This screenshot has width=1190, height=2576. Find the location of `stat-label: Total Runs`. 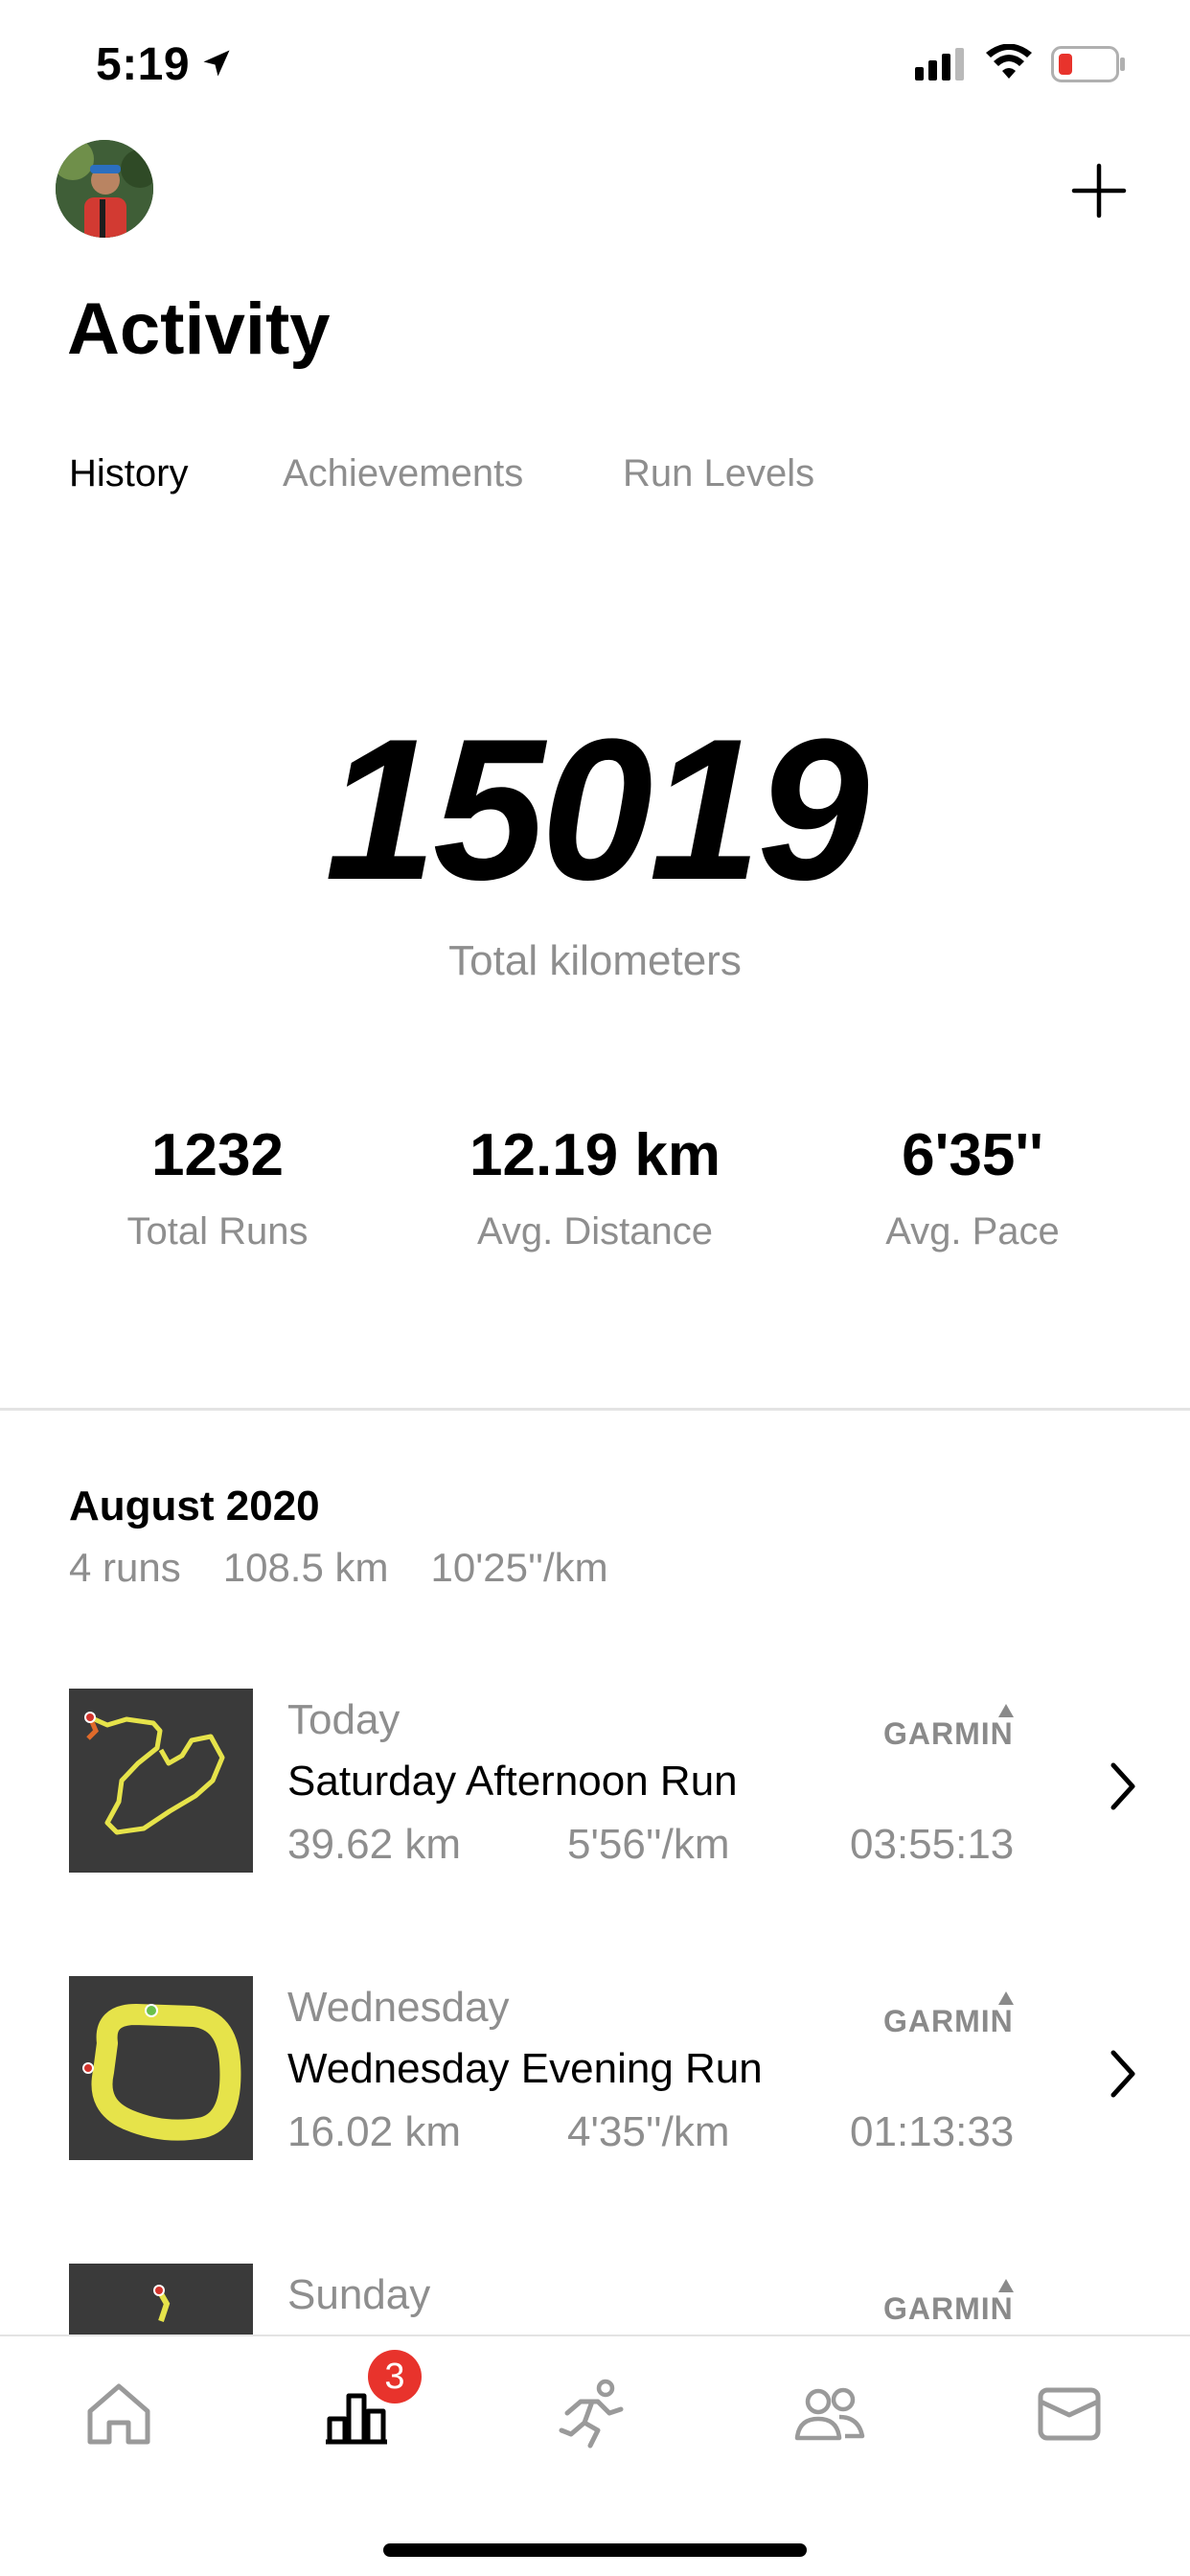

stat-label: Total Runs is located at coordinates (218, 1231).